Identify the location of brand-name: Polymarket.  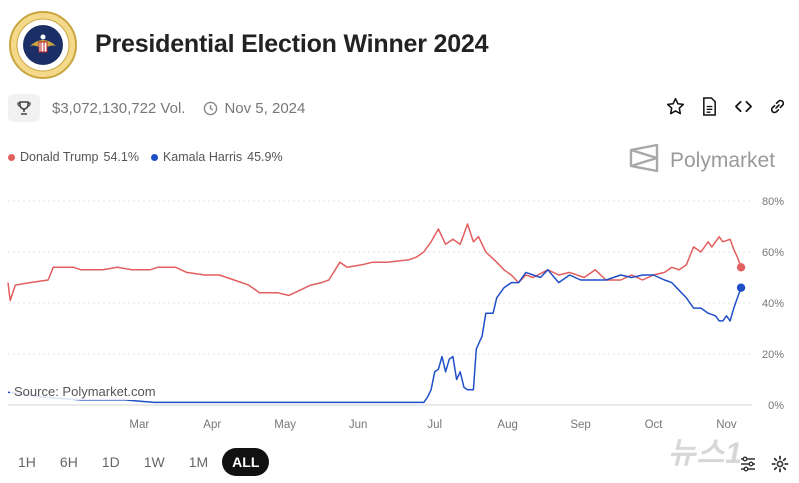
(723, 160).